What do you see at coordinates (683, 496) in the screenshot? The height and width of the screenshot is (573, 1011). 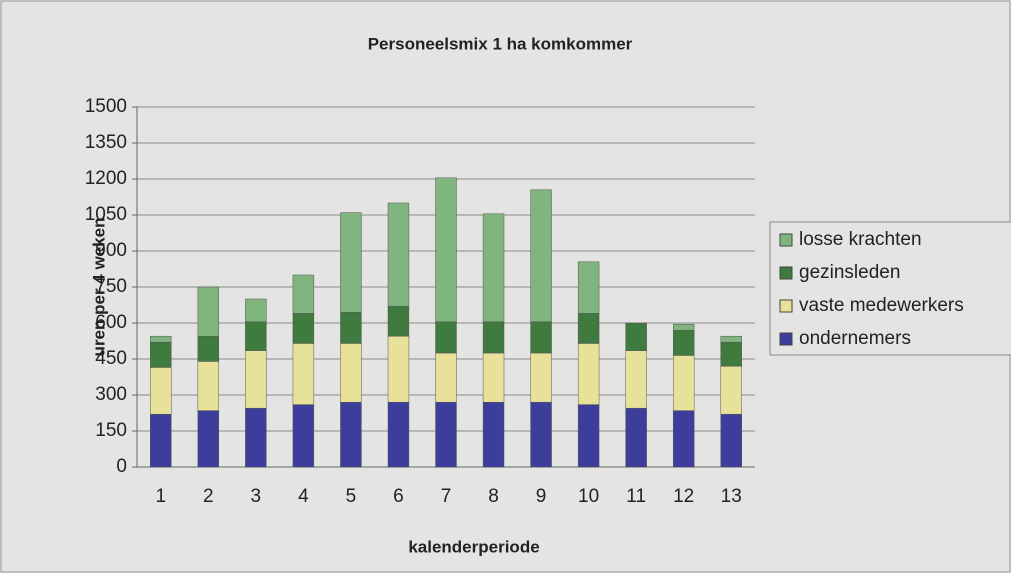 I see `x-tick-label: 12` at bounding box center [683, 496].